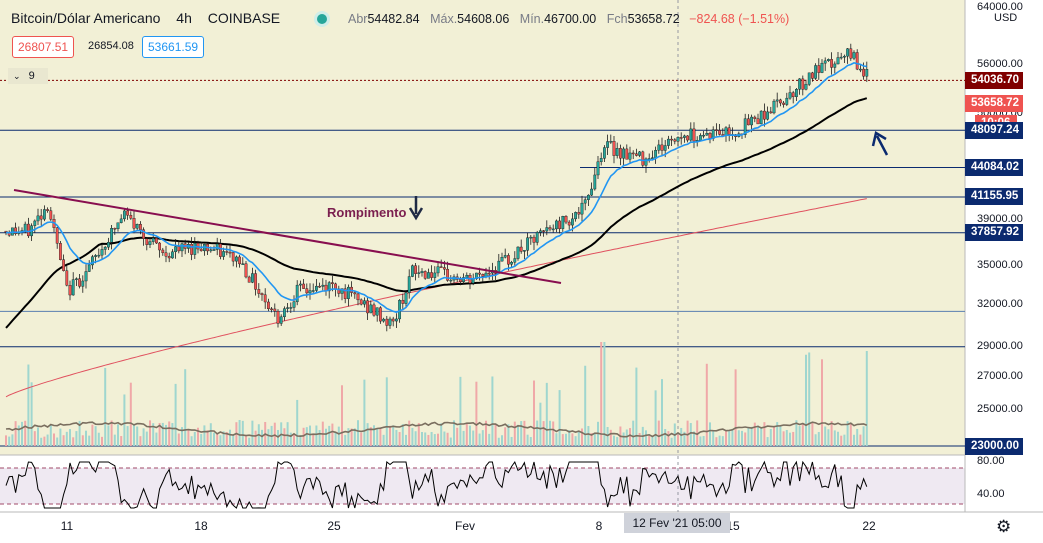 The height and width of the screenshot is (543, 1043). I want to click on indicator-toggle: ⌄ 9, so click(28, 76).